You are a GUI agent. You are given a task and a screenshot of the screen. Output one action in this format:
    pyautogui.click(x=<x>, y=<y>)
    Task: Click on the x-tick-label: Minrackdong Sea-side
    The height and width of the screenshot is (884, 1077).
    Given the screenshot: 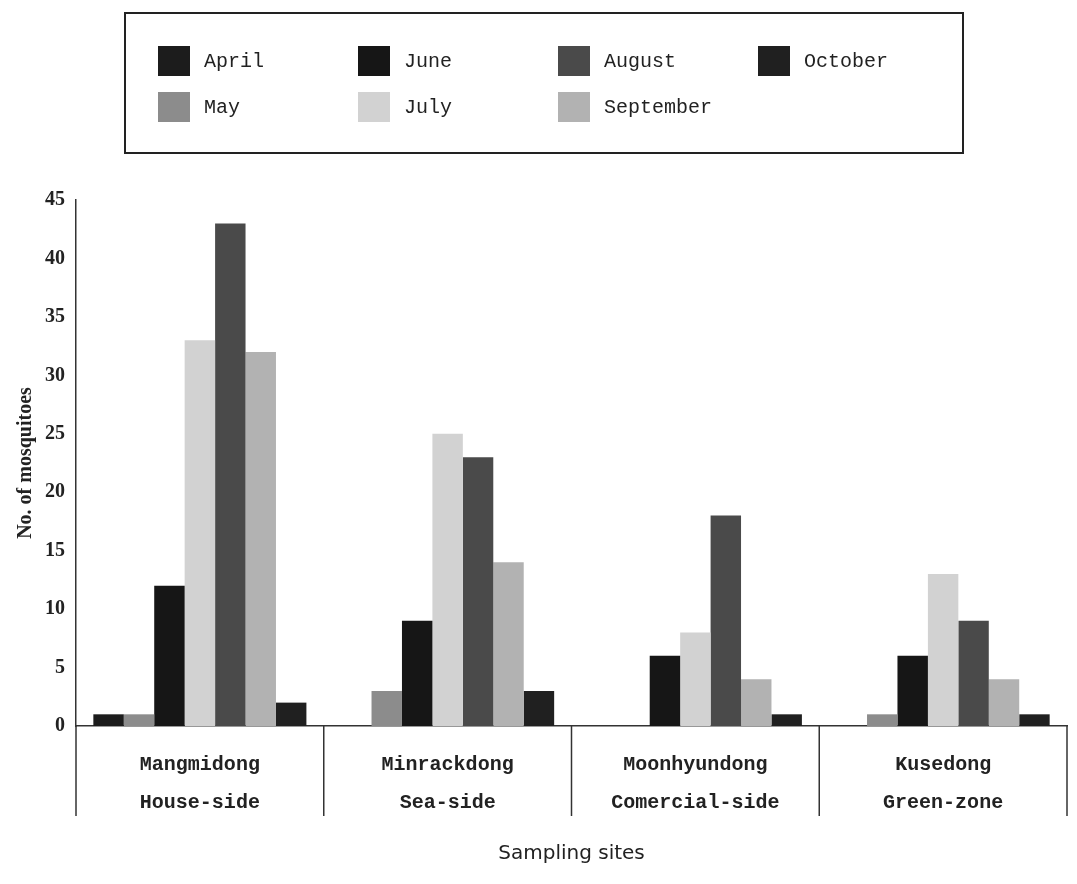 What is the action you would take?
    pyautogui.click(x=447, y=784)
    